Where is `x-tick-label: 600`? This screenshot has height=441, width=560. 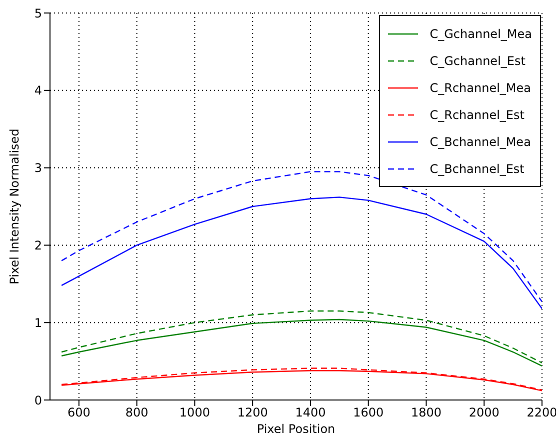
x-tick-label: 600 is located at coordinates (78, 413).